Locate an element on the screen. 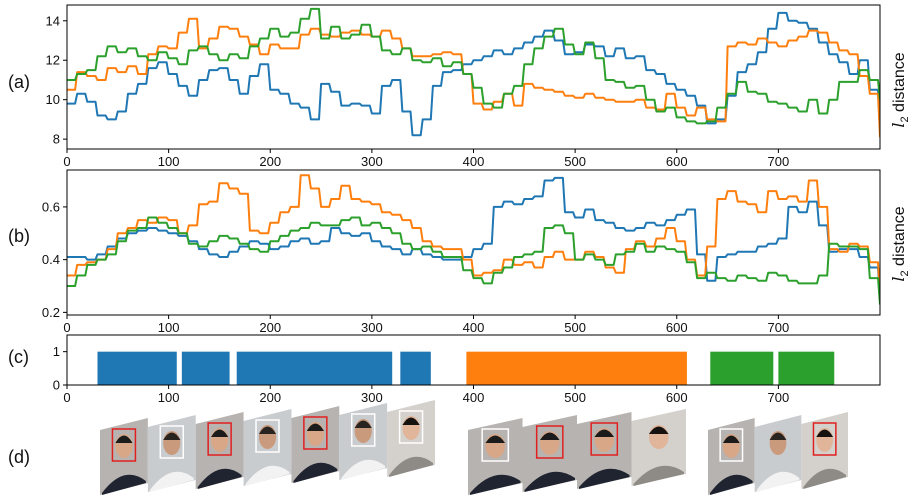  y-tick-label: 10 is located at coordinates (53, 99).